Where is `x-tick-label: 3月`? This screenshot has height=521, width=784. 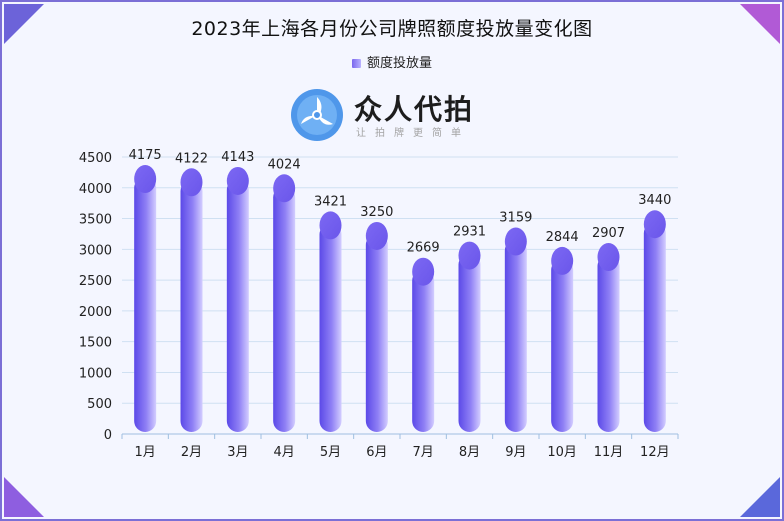 x-tick-label: 3月 is located at coordinates (237, 452).